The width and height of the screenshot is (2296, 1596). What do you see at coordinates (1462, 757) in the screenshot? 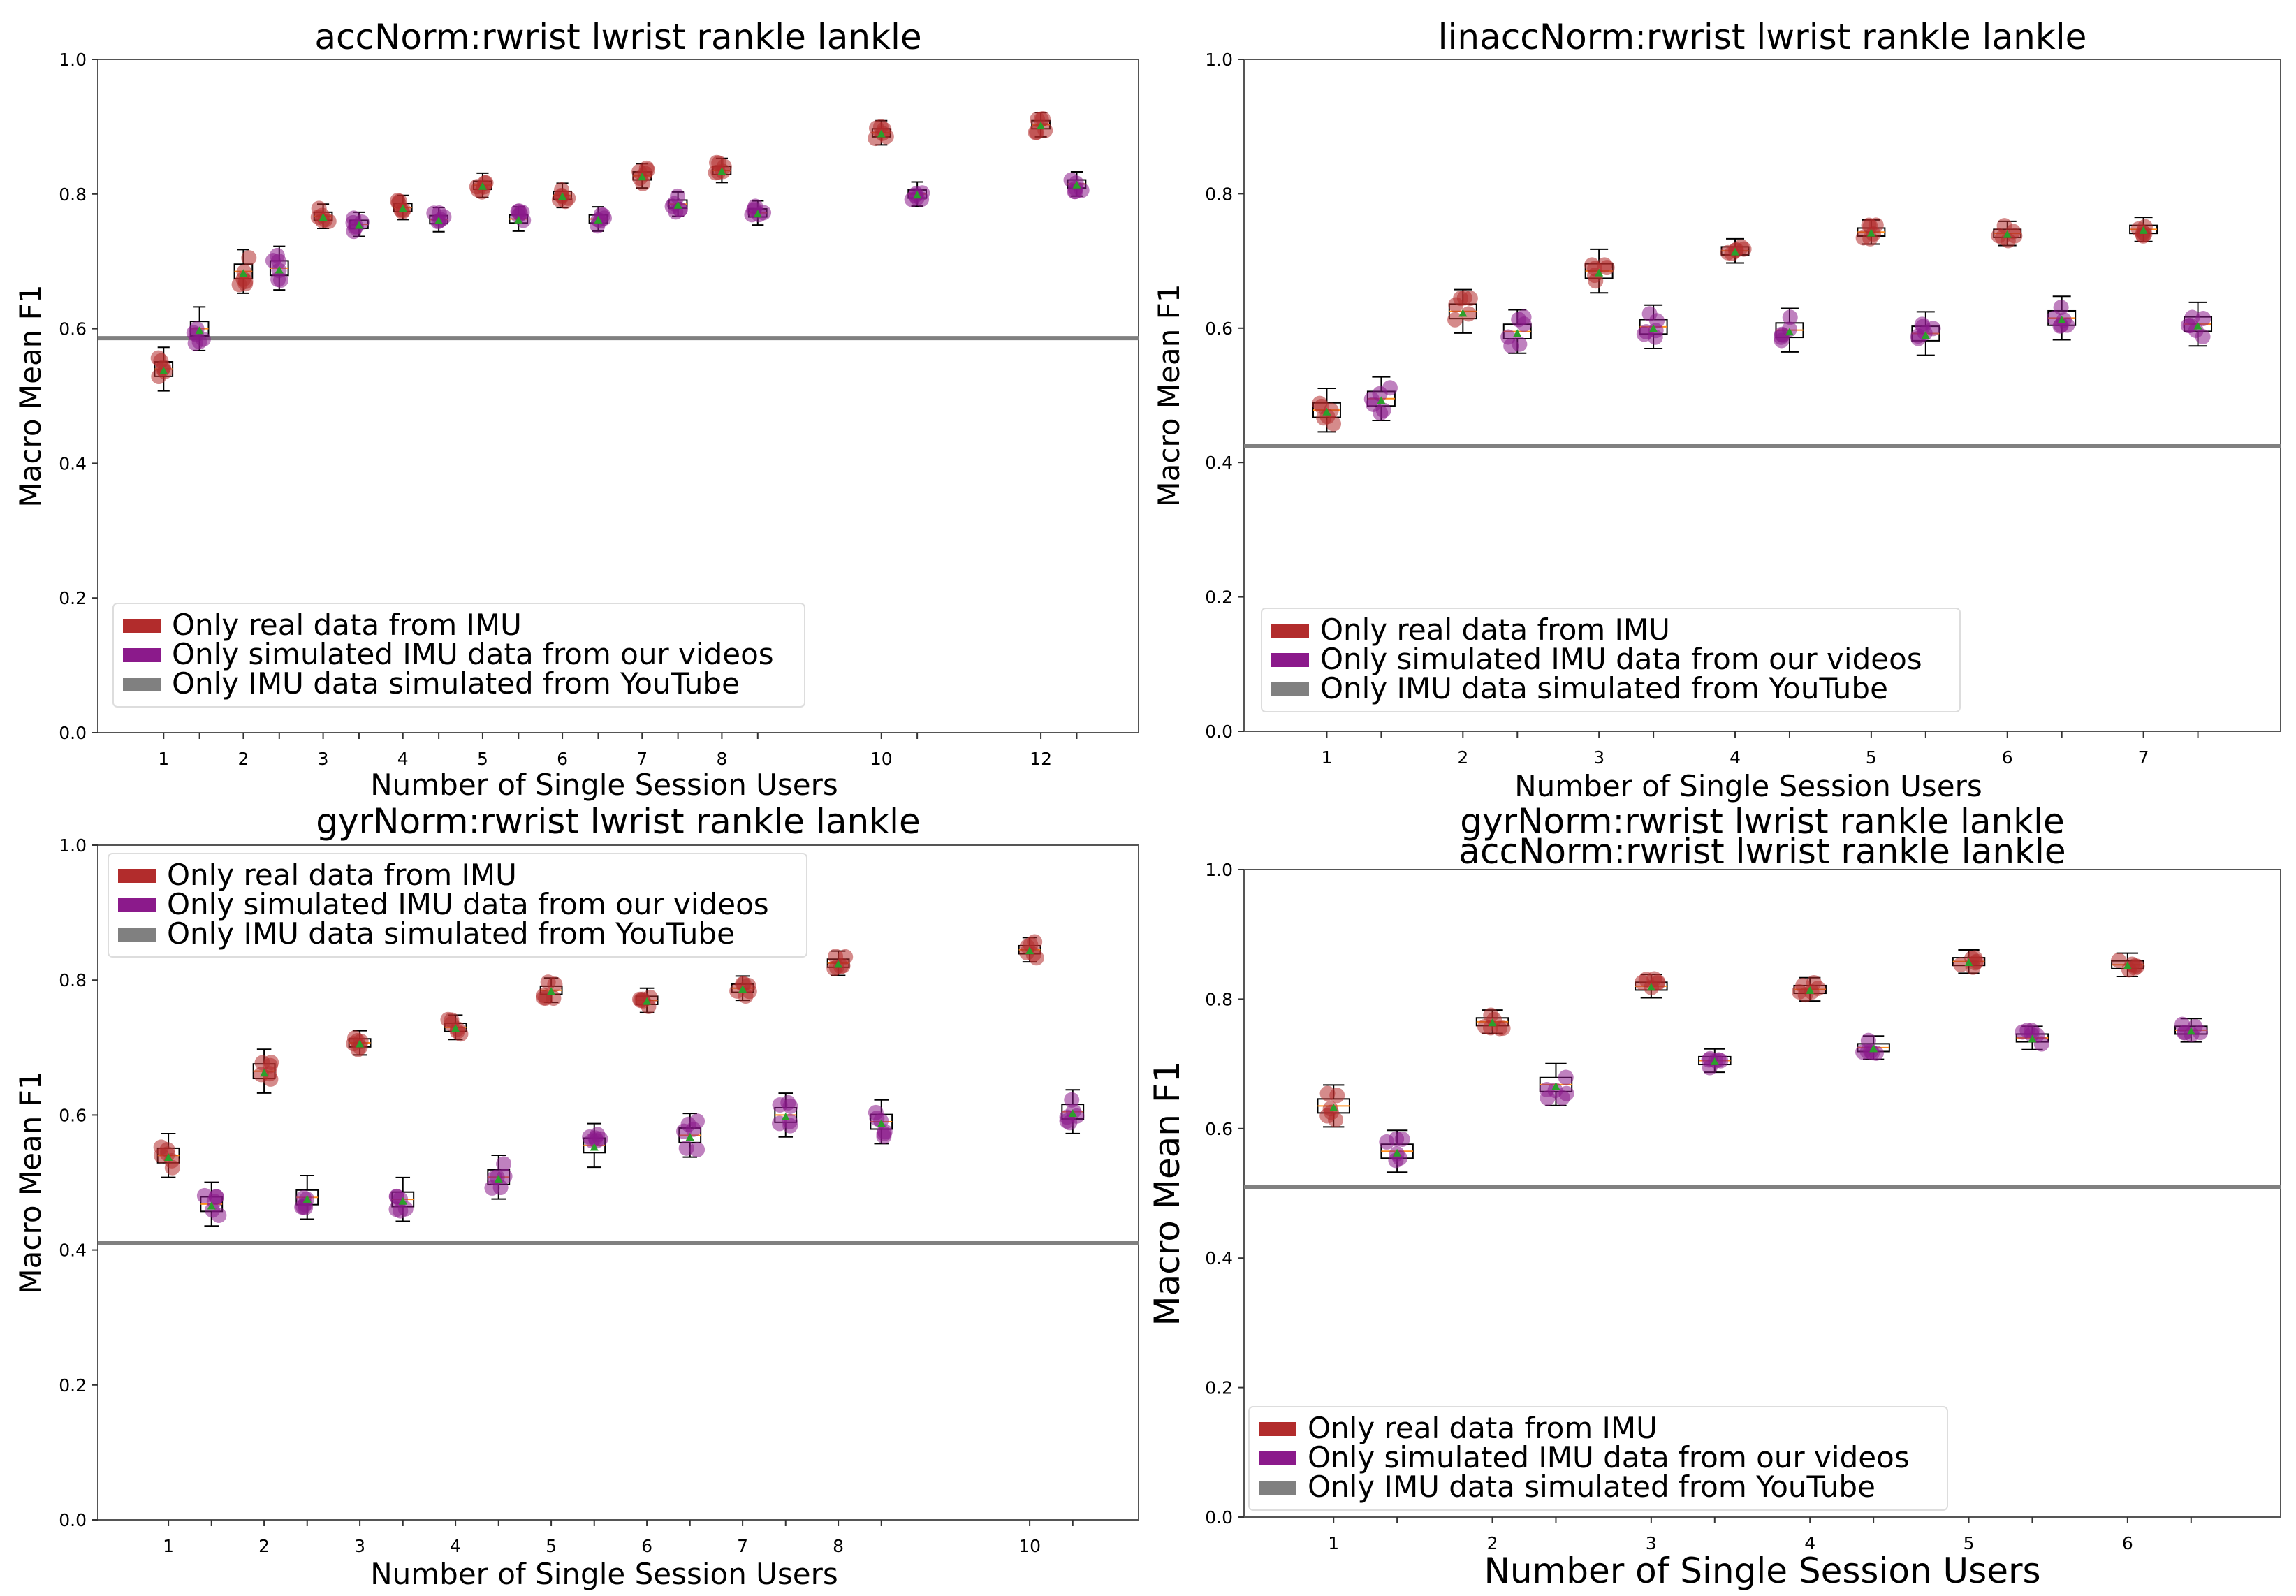
I see `x-tick-label: 2` at bounding box center [1462, 757].